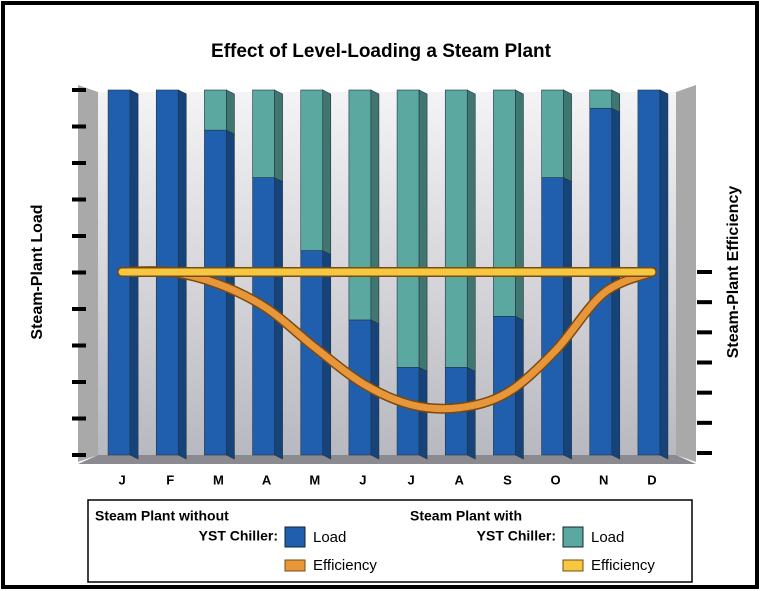 The width and height of the screenshot is (762, 591). Describe the element at coordinates (651, 479) in the screenshot. I see `x-tick-label: D` at that location.